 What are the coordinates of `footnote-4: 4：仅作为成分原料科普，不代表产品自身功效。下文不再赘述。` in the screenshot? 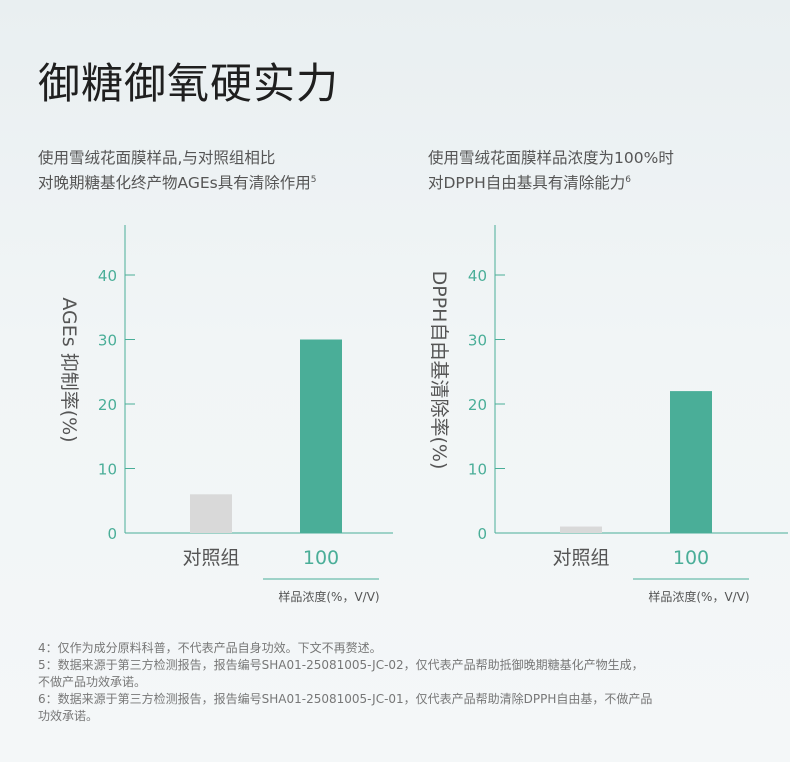 It's located at (210, 648).